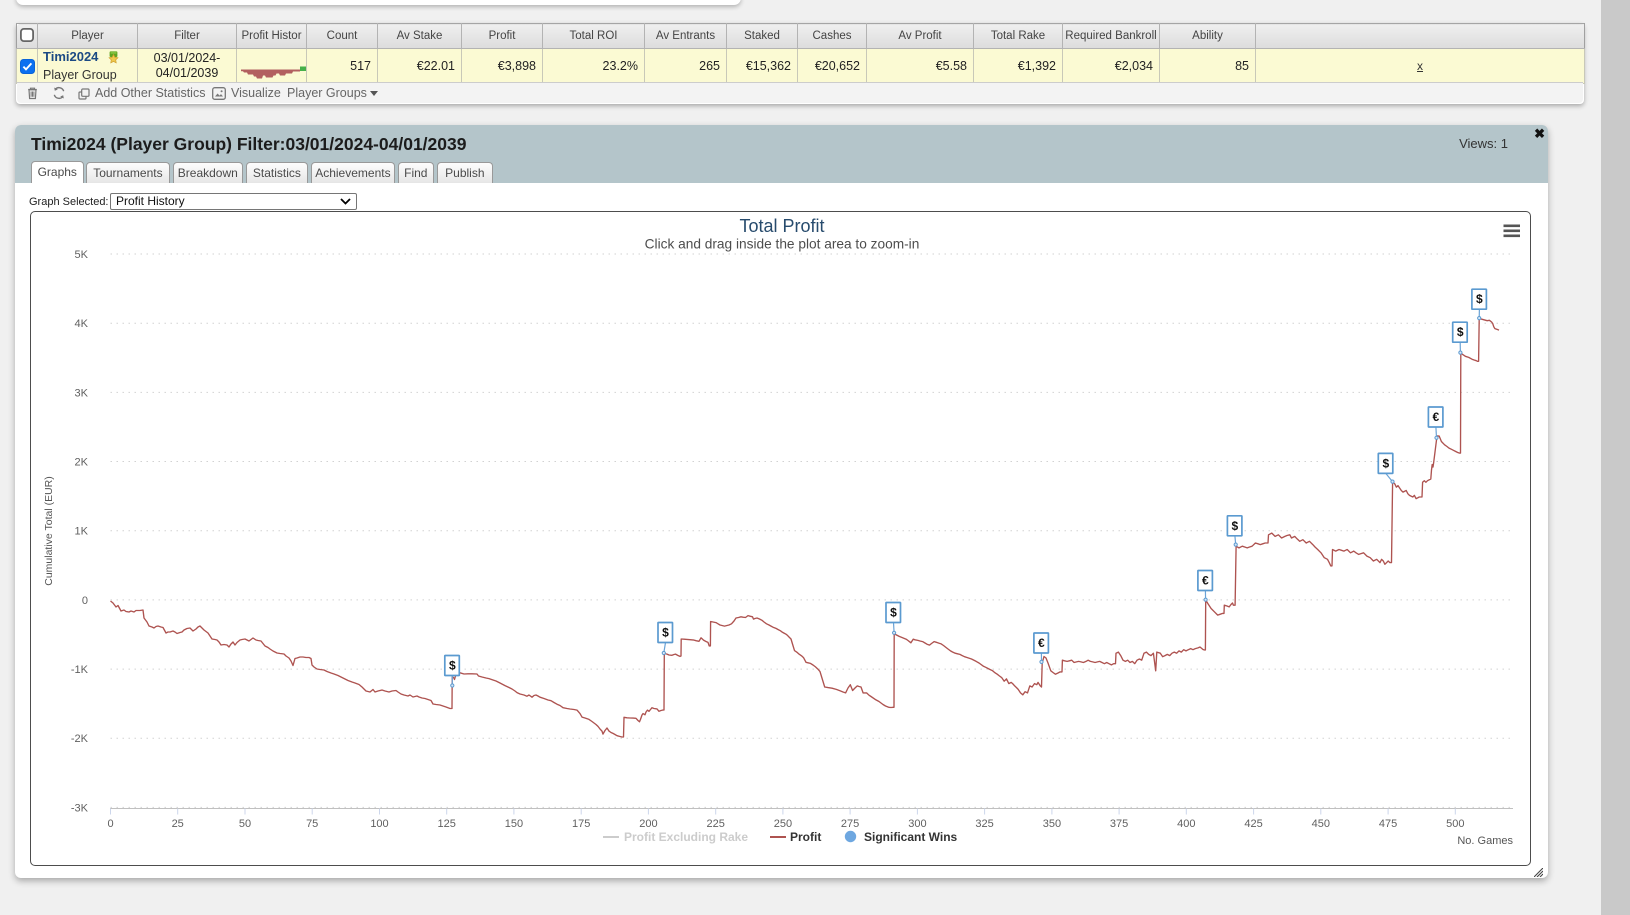 This screenshot has width=1630, height=915. I want to click on svg-text: Significant Wins, so click(911, 837).